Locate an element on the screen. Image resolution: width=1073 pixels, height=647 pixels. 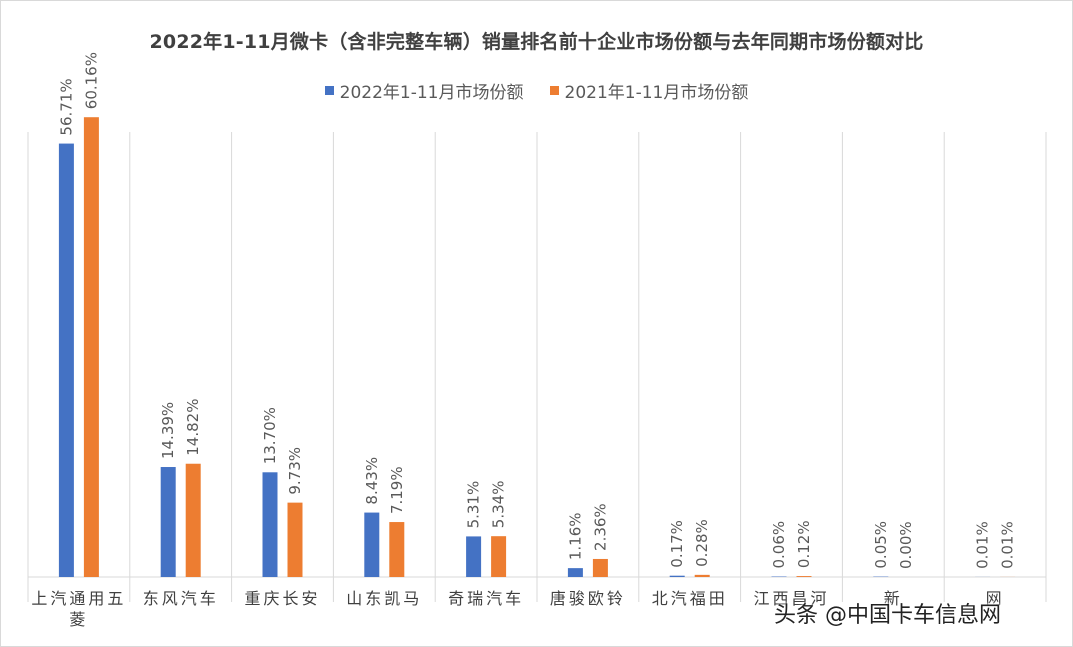
legend: 2022年1-11月市场份额 2021年1-11月市场份额 is located at coordinates (536, 90).